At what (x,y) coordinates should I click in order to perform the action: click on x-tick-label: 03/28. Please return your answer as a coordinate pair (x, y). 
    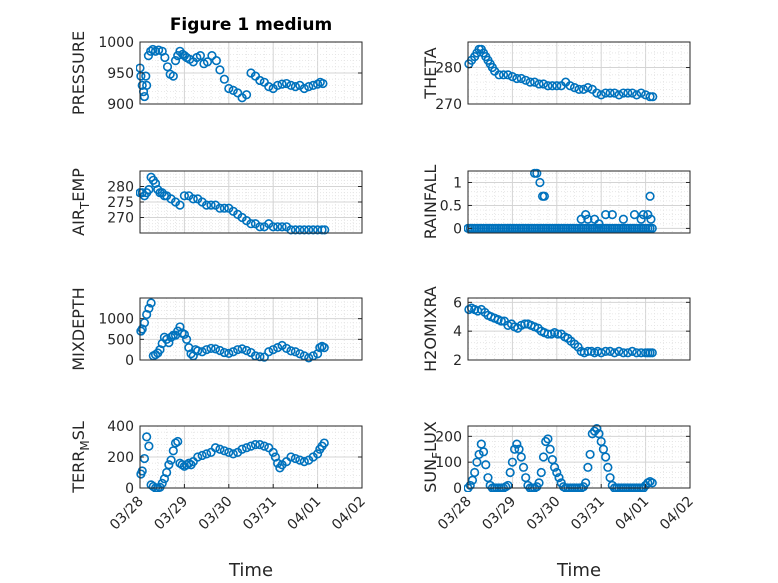
    Looking at the image, I should click on (455, 514).